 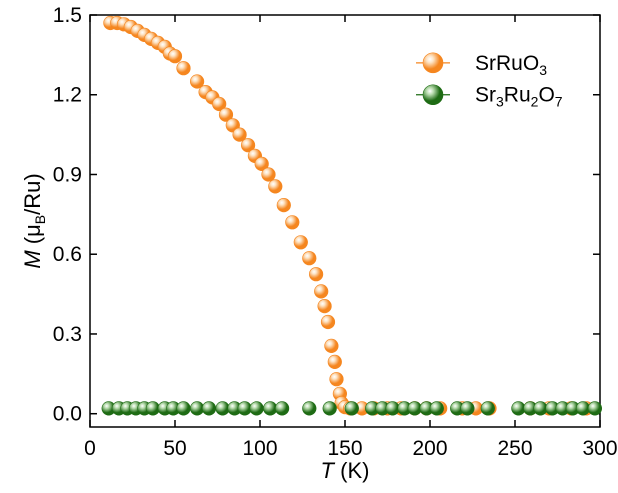 I want to click on legend-entry: SrRuO3, so click(x=481, y=65).